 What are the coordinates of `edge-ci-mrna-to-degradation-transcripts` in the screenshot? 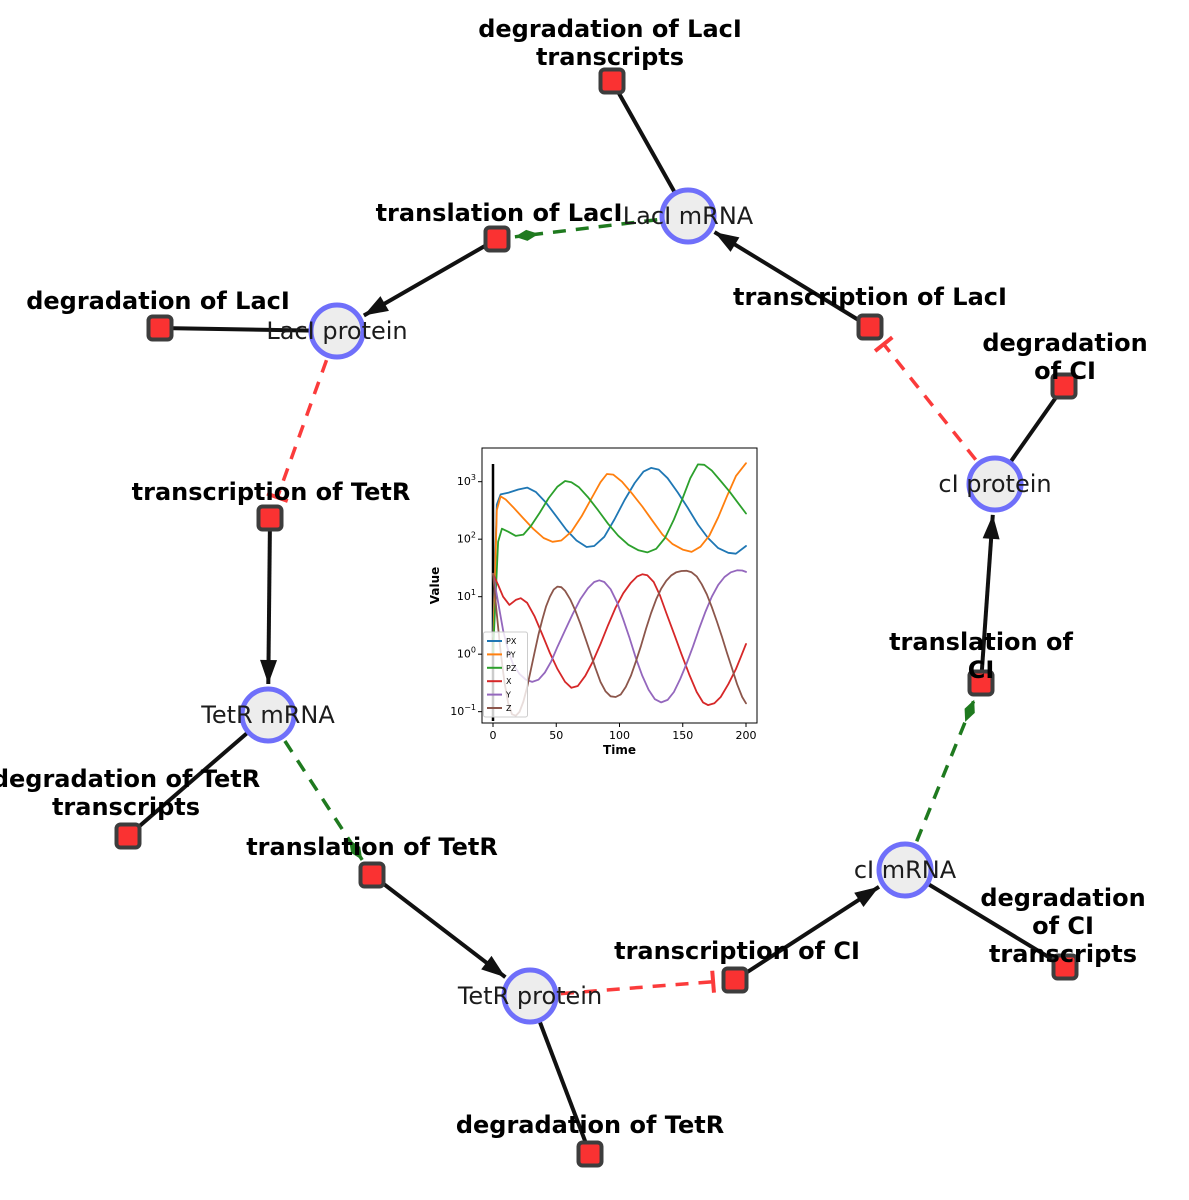 It's located at (985, 918).